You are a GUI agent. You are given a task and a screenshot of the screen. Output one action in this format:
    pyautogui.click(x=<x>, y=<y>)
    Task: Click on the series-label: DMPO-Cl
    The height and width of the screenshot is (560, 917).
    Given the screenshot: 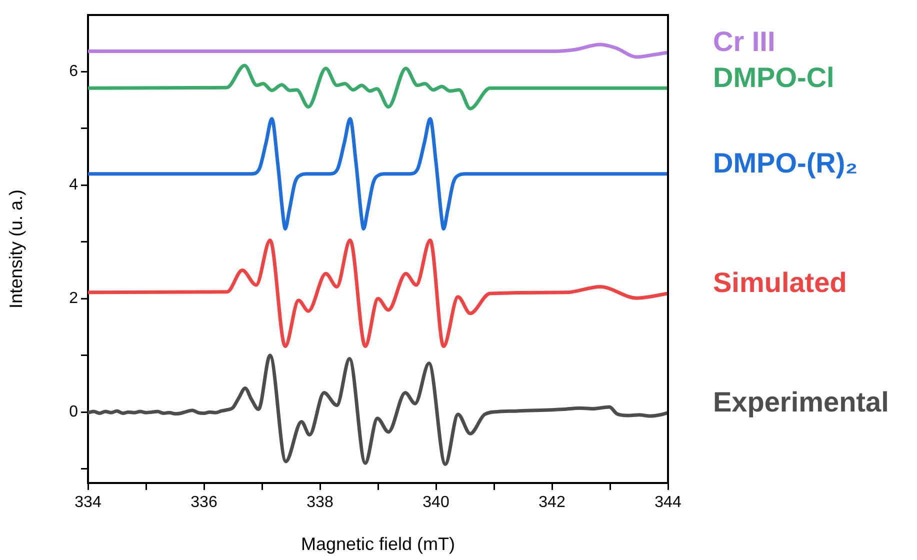 What is the action you would take?
    pyautogui.click(x=773, y=77)
    